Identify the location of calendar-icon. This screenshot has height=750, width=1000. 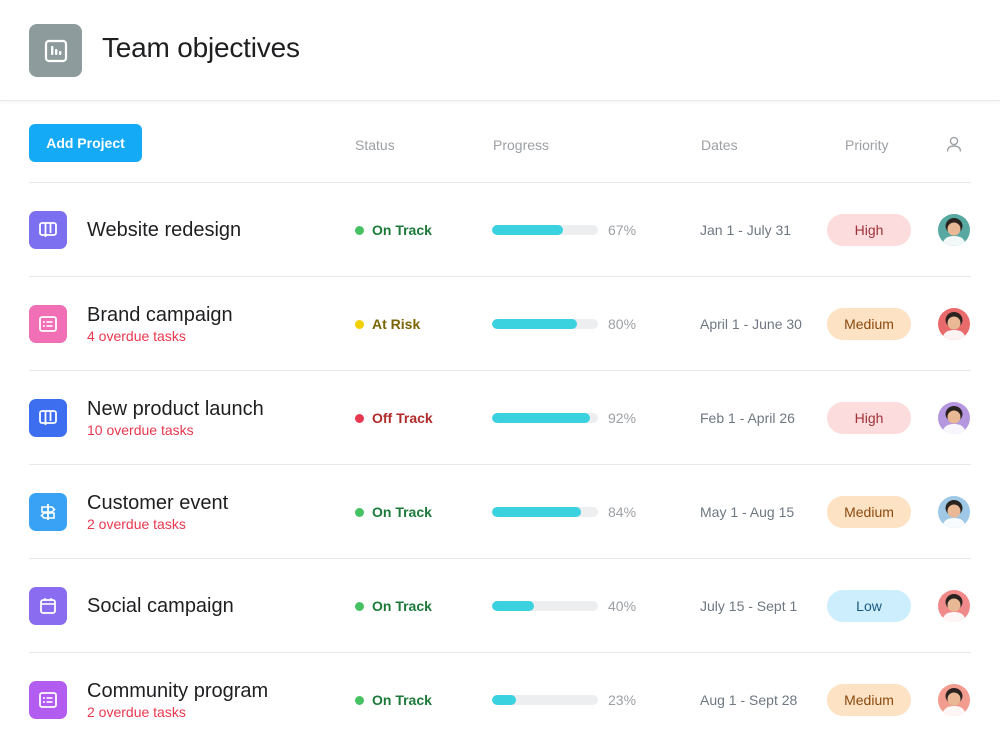
(48, 606).